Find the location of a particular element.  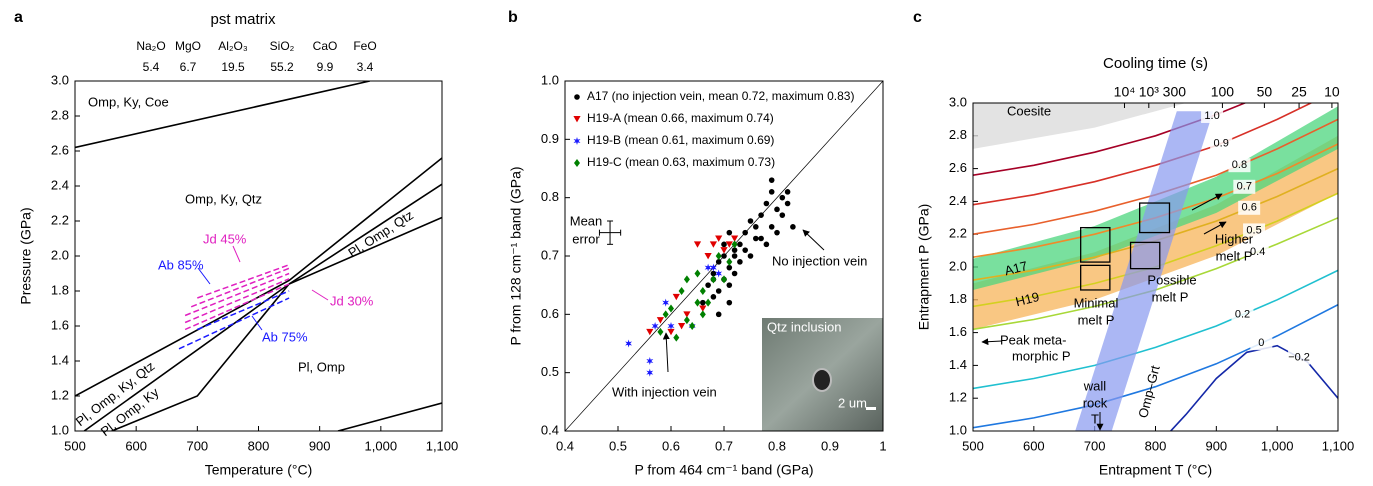

x-tick-label: 900 is located at coordinates (320, 445).